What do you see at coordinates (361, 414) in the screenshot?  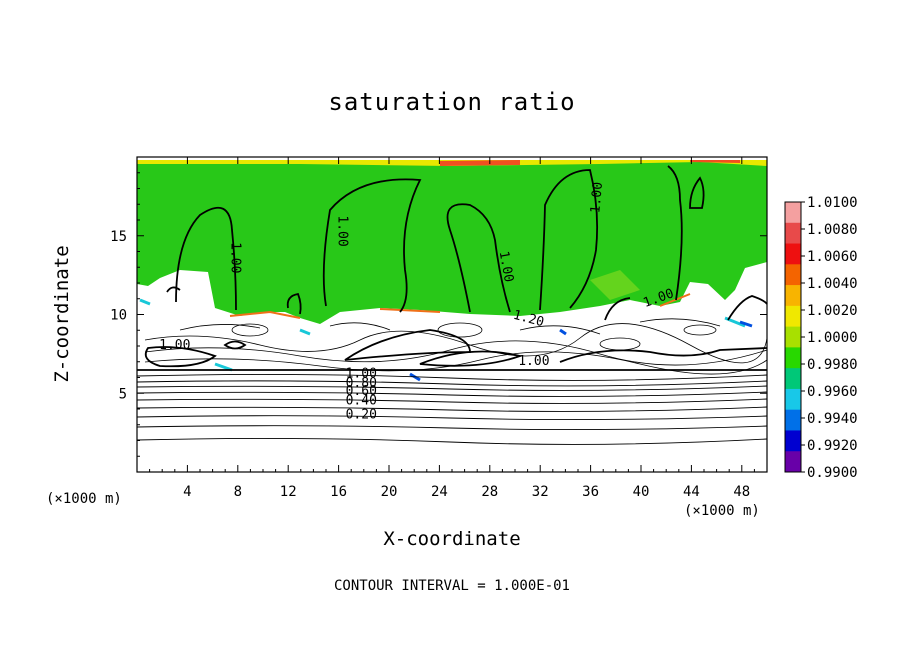 I see `contour-label: 0.20` at bounding box center [361, 414].